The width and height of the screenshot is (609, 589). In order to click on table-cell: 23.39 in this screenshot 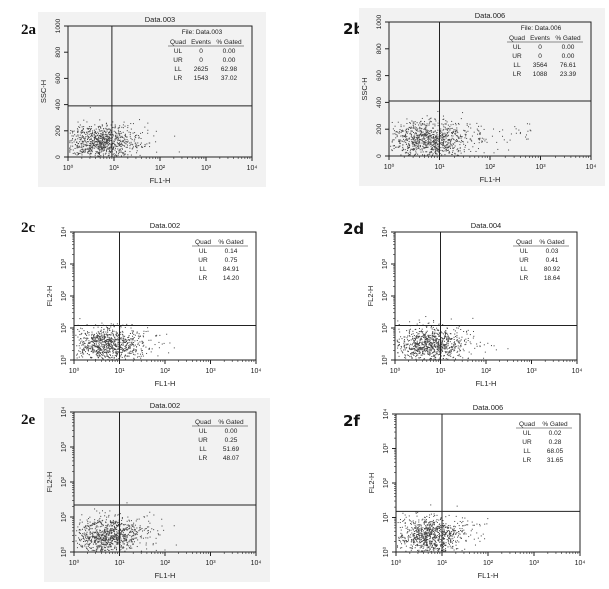, I will do `click(568, 74)`.